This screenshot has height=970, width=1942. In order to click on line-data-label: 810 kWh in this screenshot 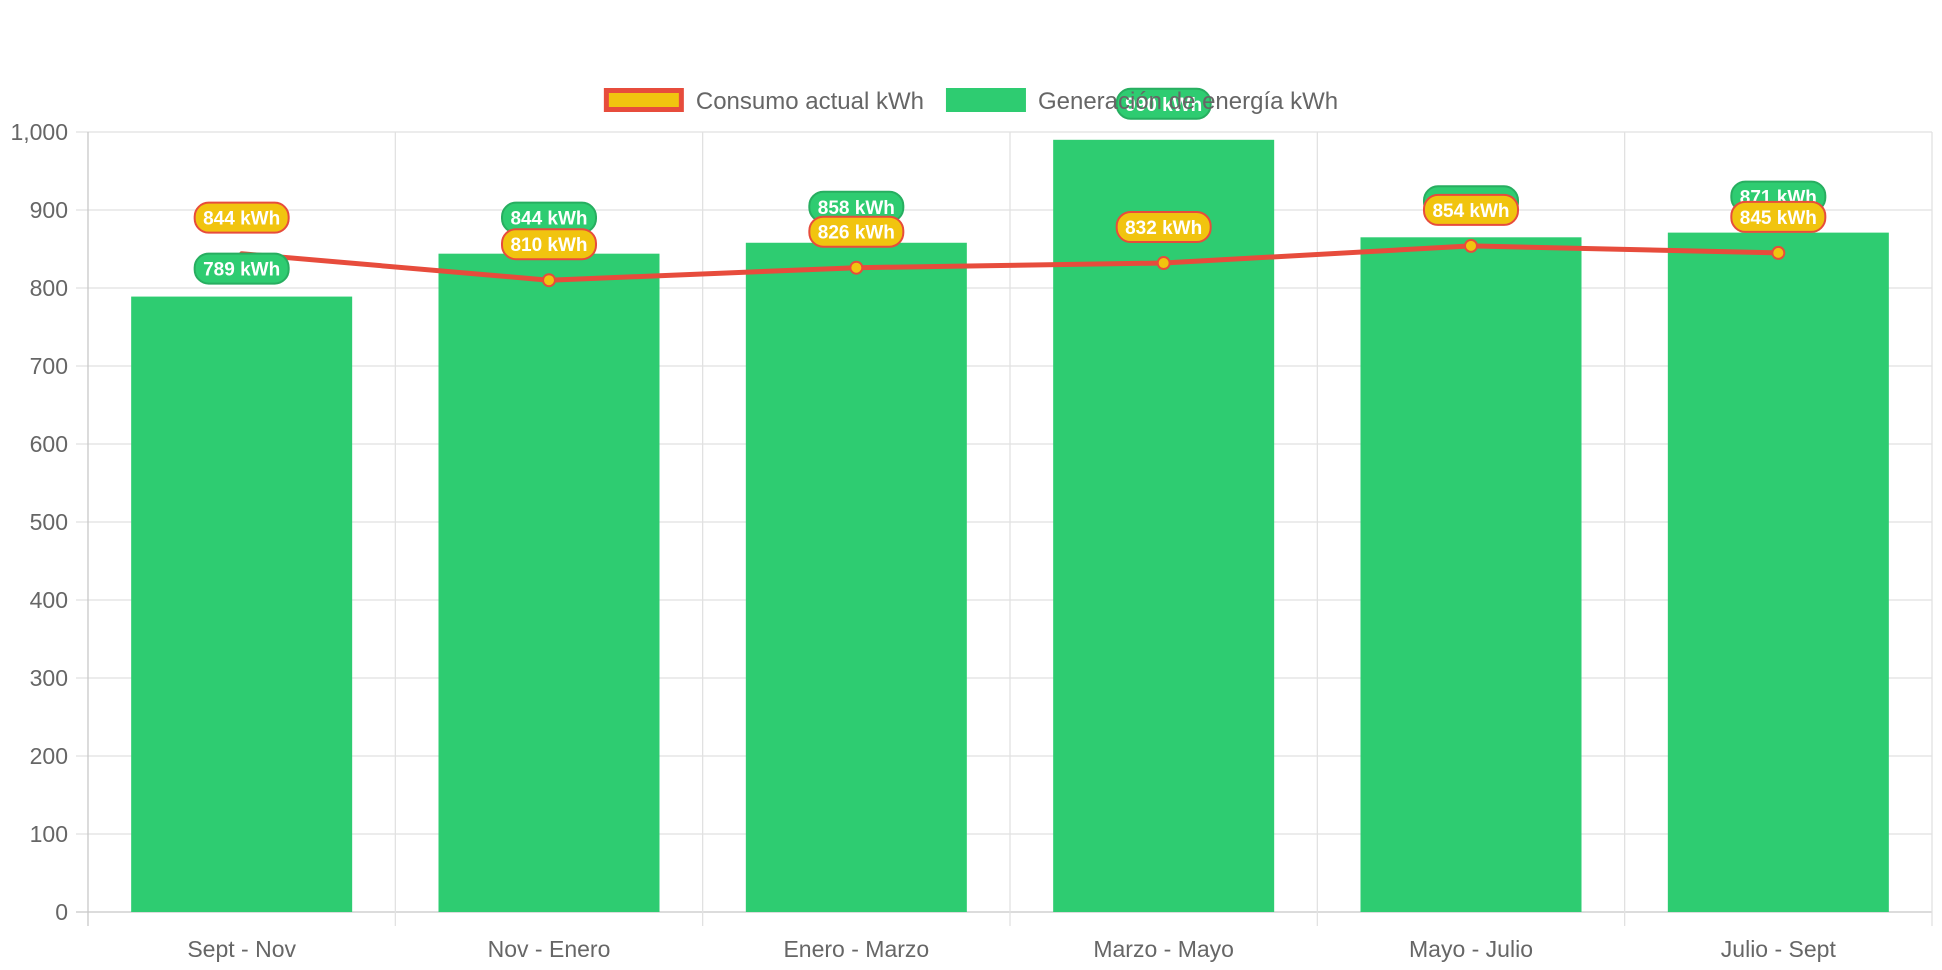, I will do `click(549, 244)`.